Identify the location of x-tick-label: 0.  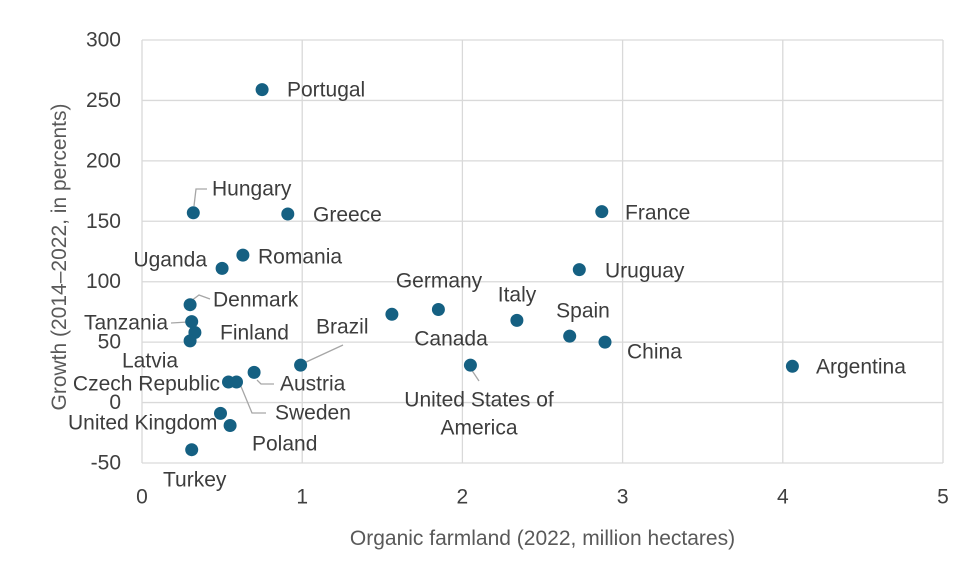
(142, 497).